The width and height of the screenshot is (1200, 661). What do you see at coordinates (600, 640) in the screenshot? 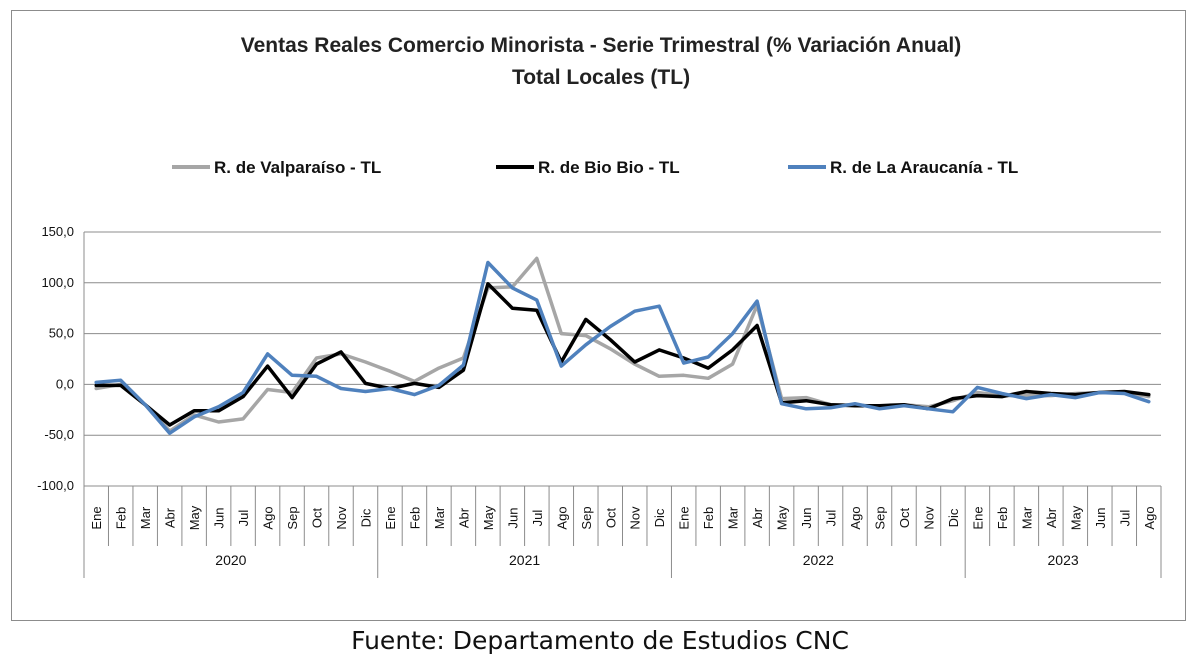
I see `source-note: Fuente: Departamento de Estudios CNC` at bounding box center [600, 640].